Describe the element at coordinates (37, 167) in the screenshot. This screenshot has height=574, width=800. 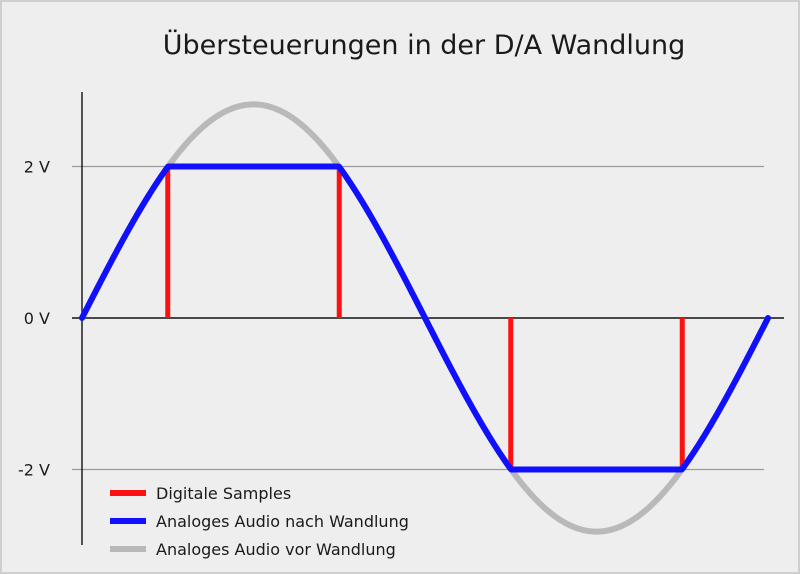
I see `y-tick-label: 2 V` at that location.